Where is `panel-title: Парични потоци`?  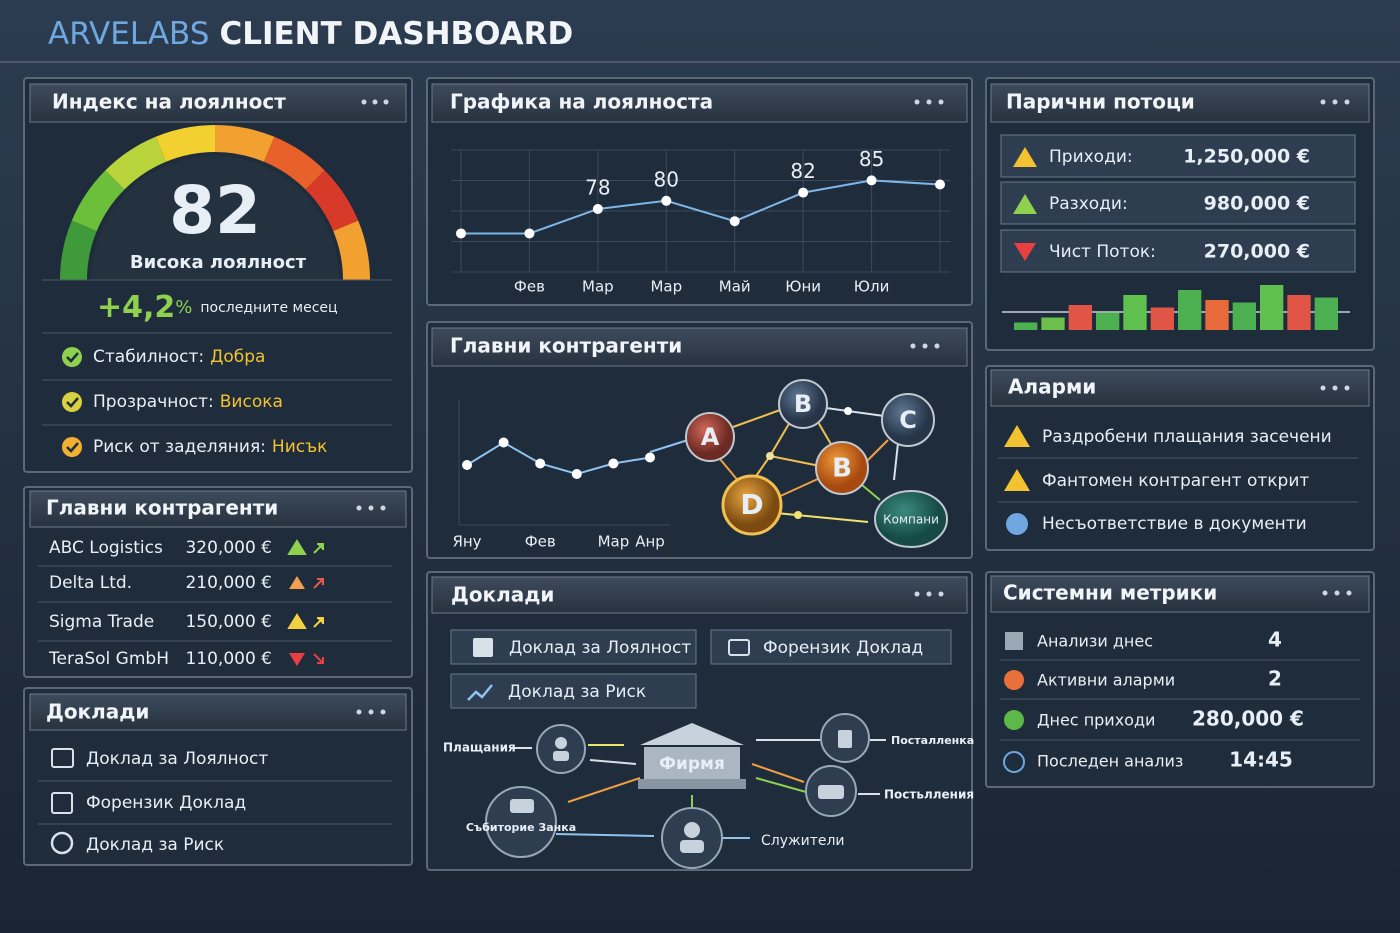 panel-title: Парични потоци is located at coordinates (1100, 102).